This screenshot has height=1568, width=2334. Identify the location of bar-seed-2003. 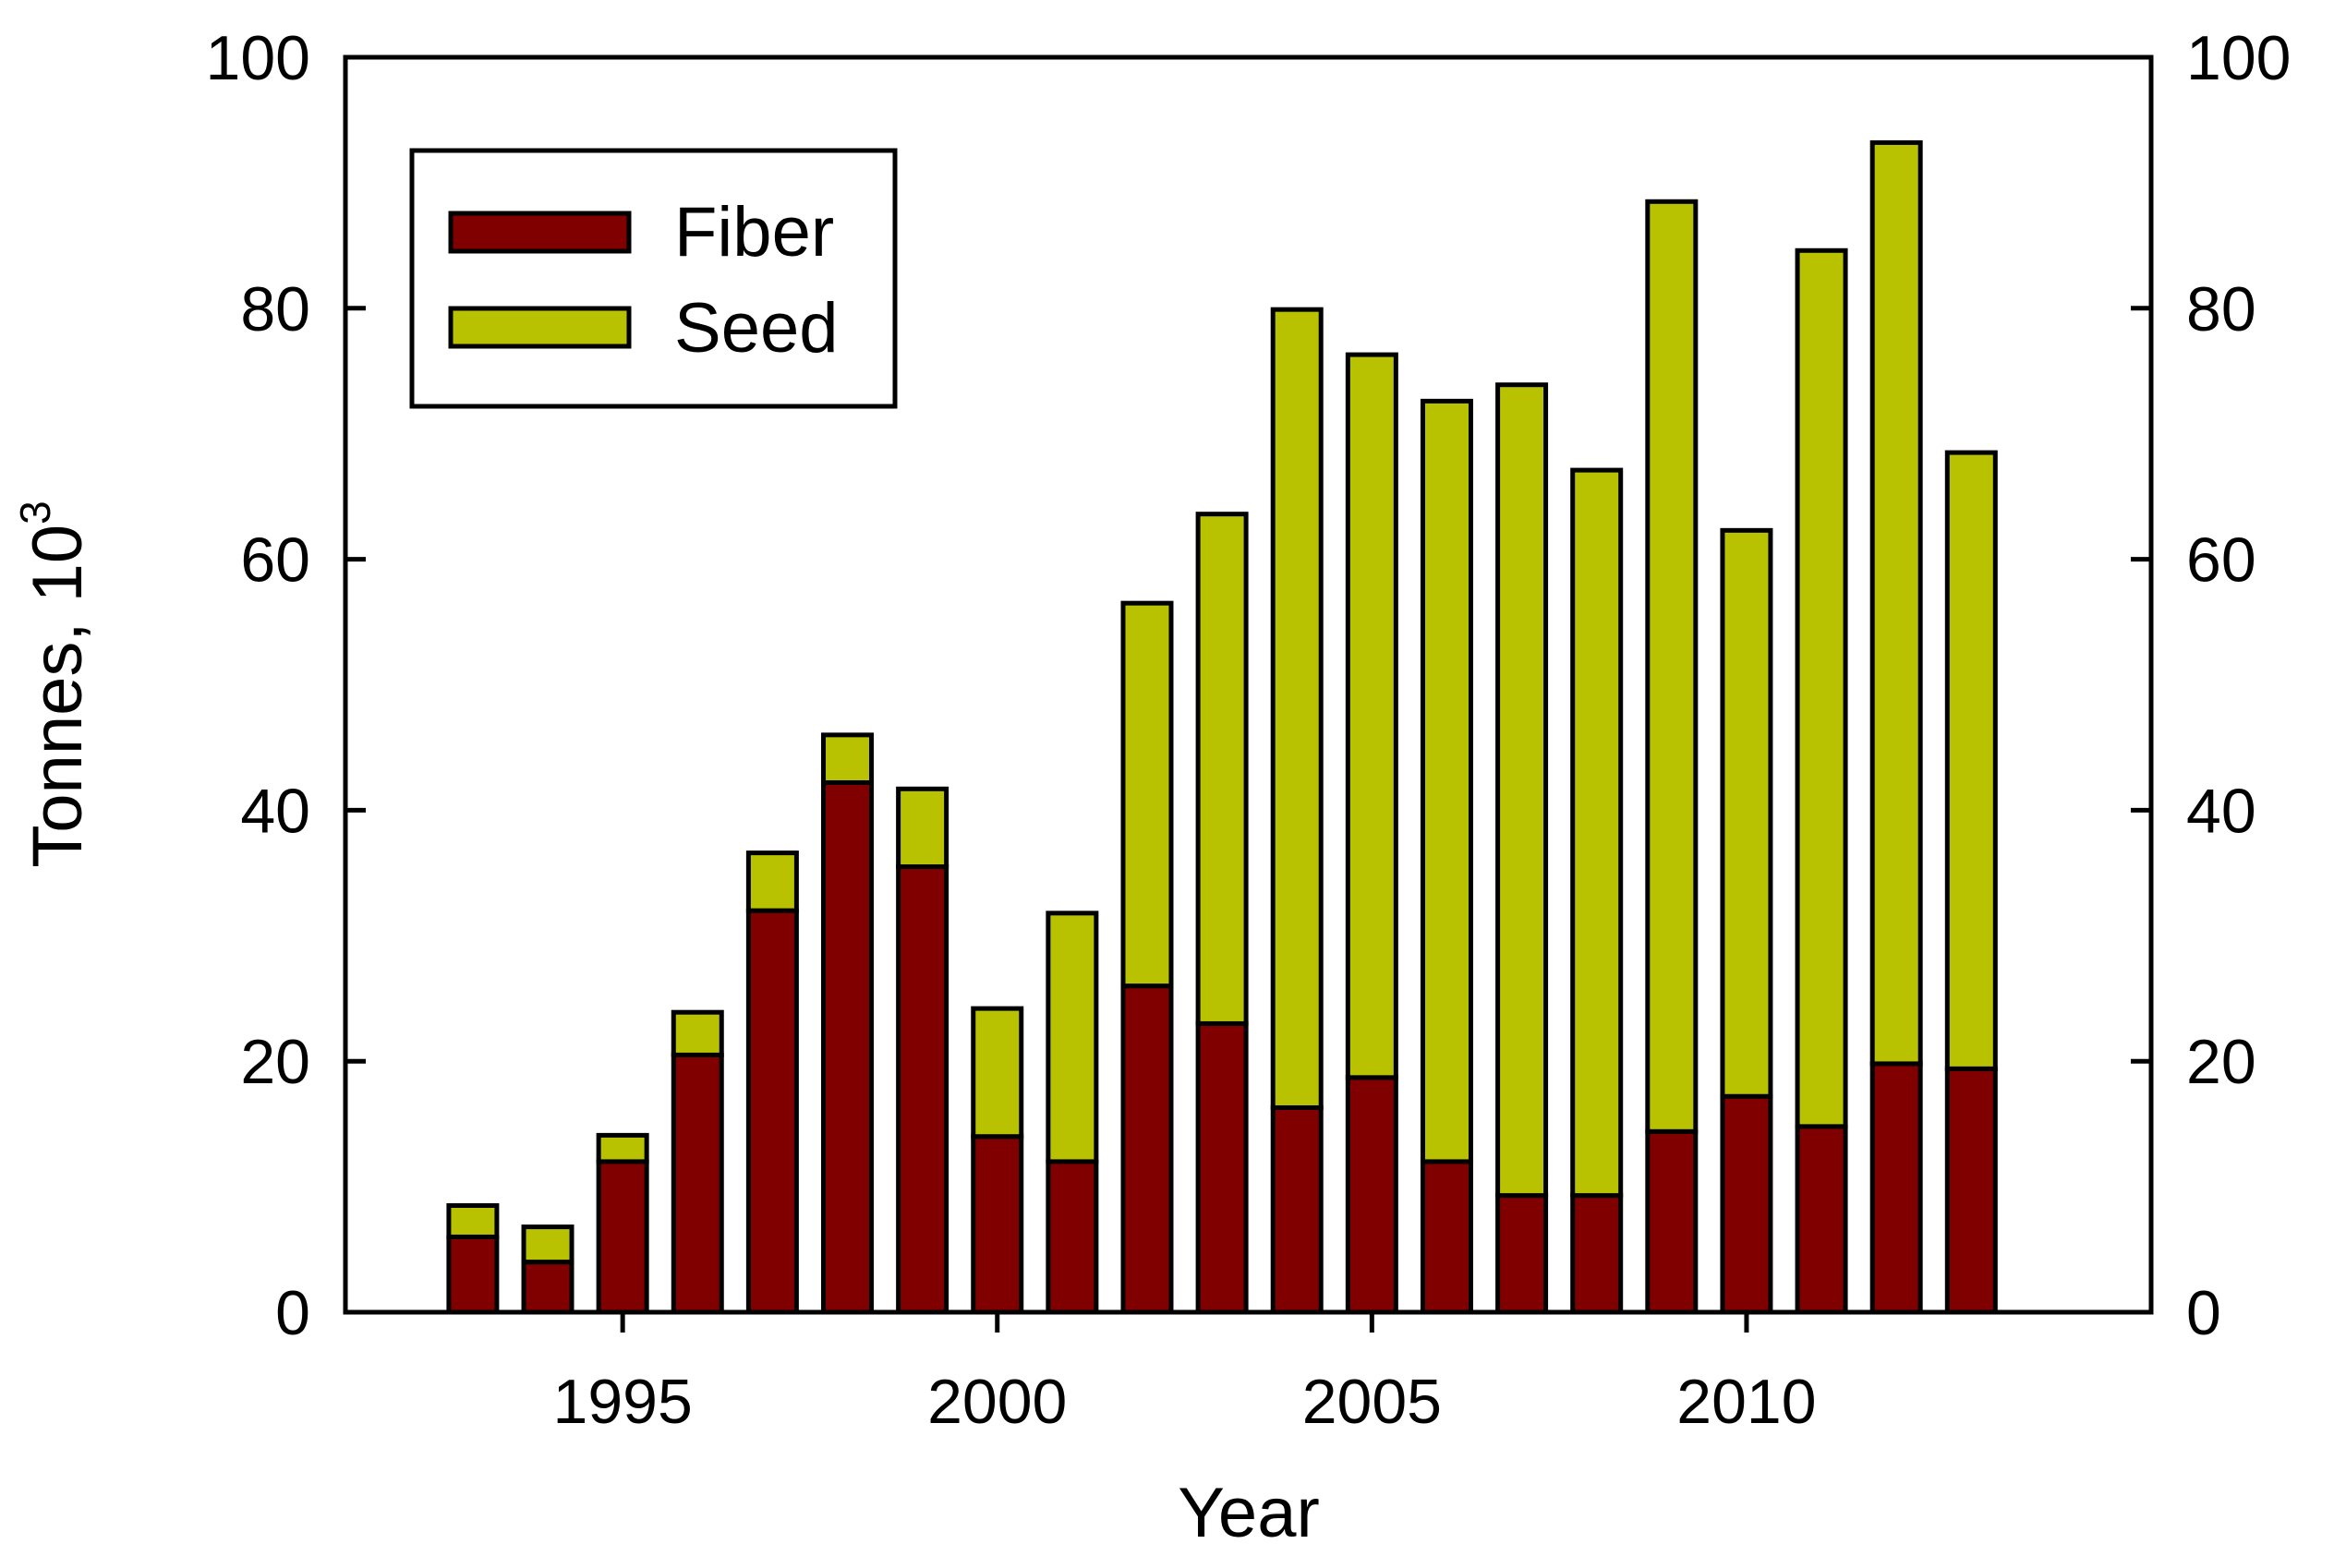
(1222, 769).